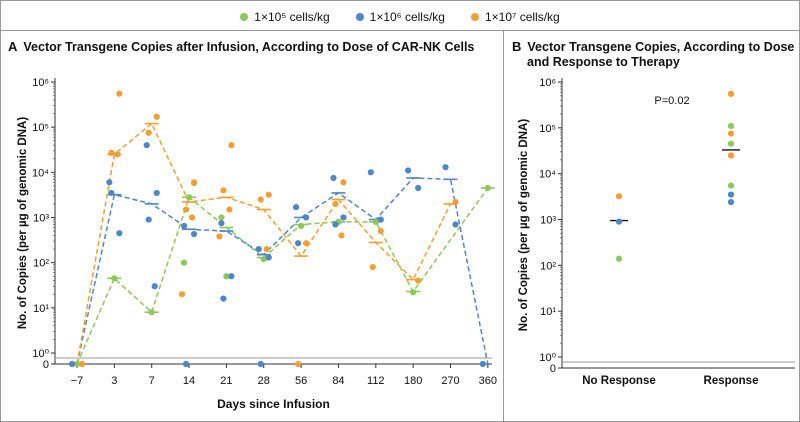  I want to click on panel-a-x-tick-label: 84, so click(338, 381).